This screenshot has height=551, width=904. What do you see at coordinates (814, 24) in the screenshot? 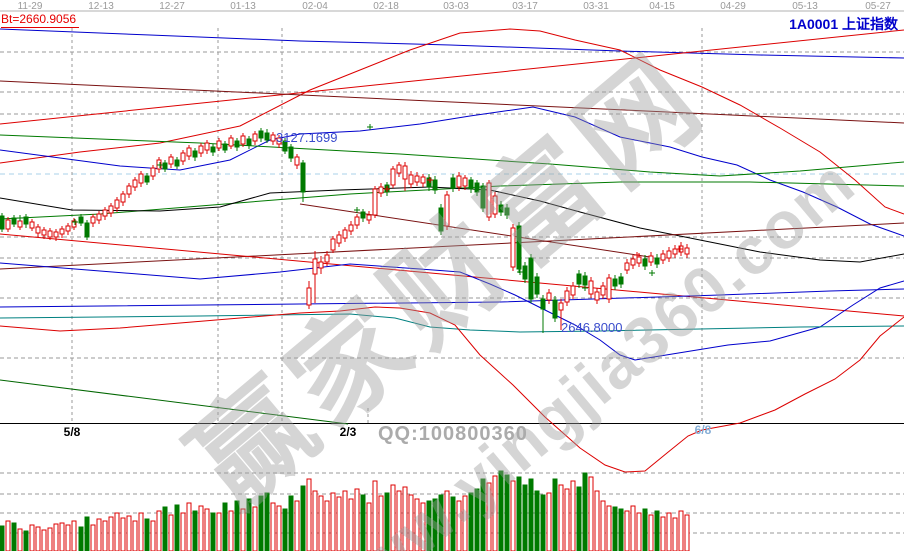
I see `symbol-code: 1A0001` at bounding box center [814, 24].